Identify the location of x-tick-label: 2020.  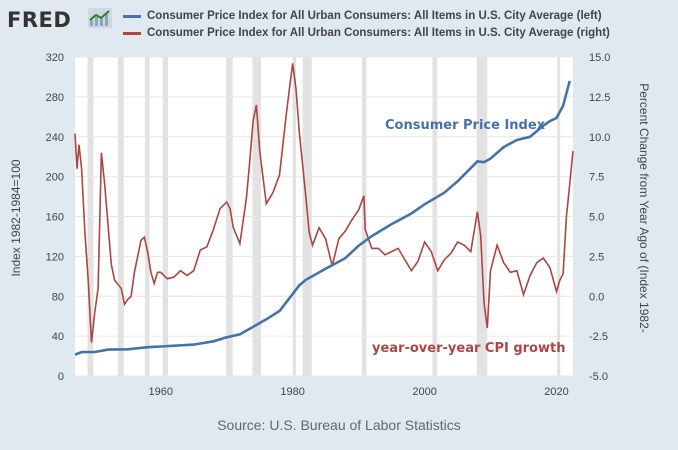
(556, 392).